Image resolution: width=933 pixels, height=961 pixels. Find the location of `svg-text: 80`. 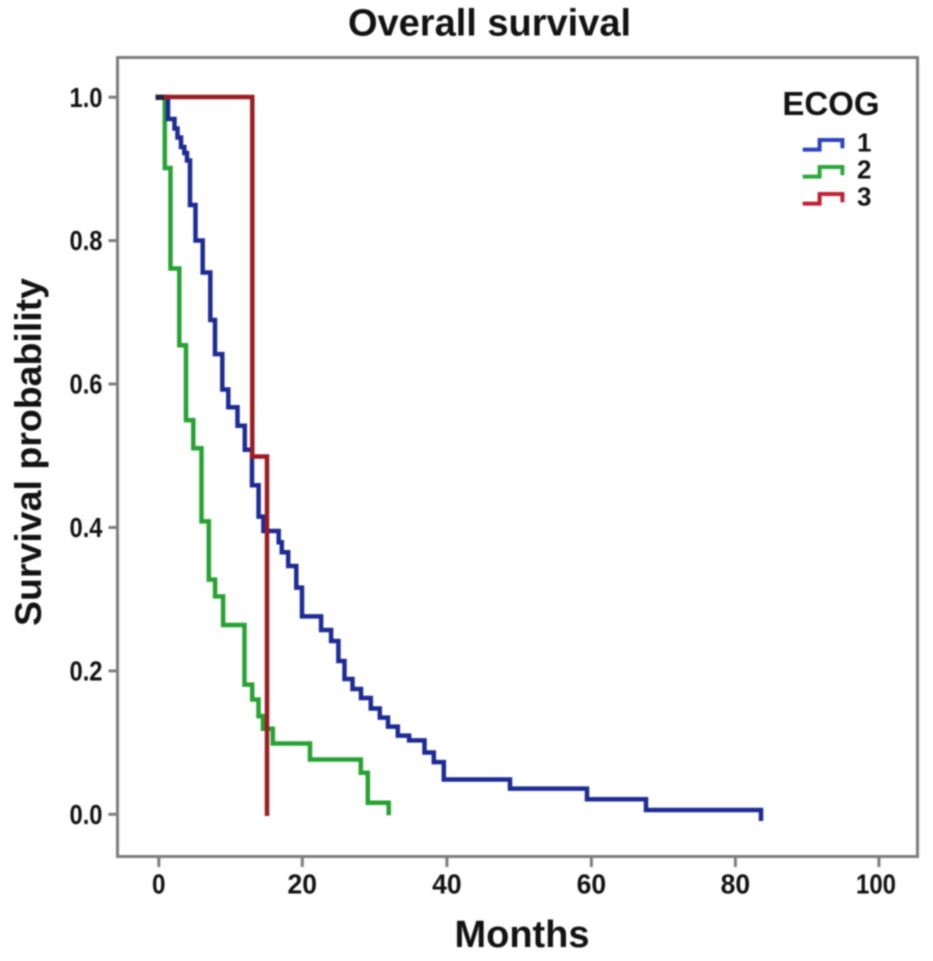

svg-text: 80 is located at coordinates (736, 884).